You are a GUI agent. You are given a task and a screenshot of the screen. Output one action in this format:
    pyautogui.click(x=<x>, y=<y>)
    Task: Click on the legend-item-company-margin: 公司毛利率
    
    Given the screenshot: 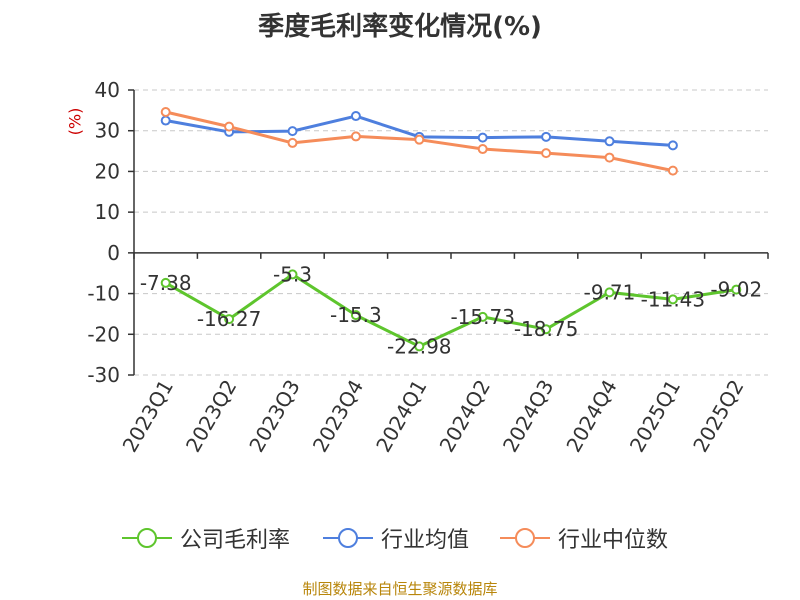 What is the action you would take?
    pyautogui.click(x=206, y=538)
    